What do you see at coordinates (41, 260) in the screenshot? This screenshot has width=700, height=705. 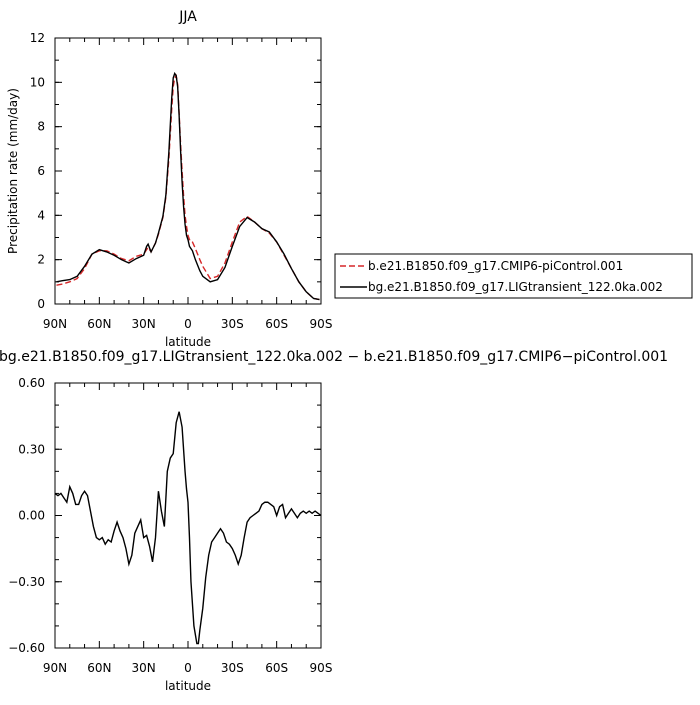 I see `y-tick-label: 2` at bounding box center [41, 260].